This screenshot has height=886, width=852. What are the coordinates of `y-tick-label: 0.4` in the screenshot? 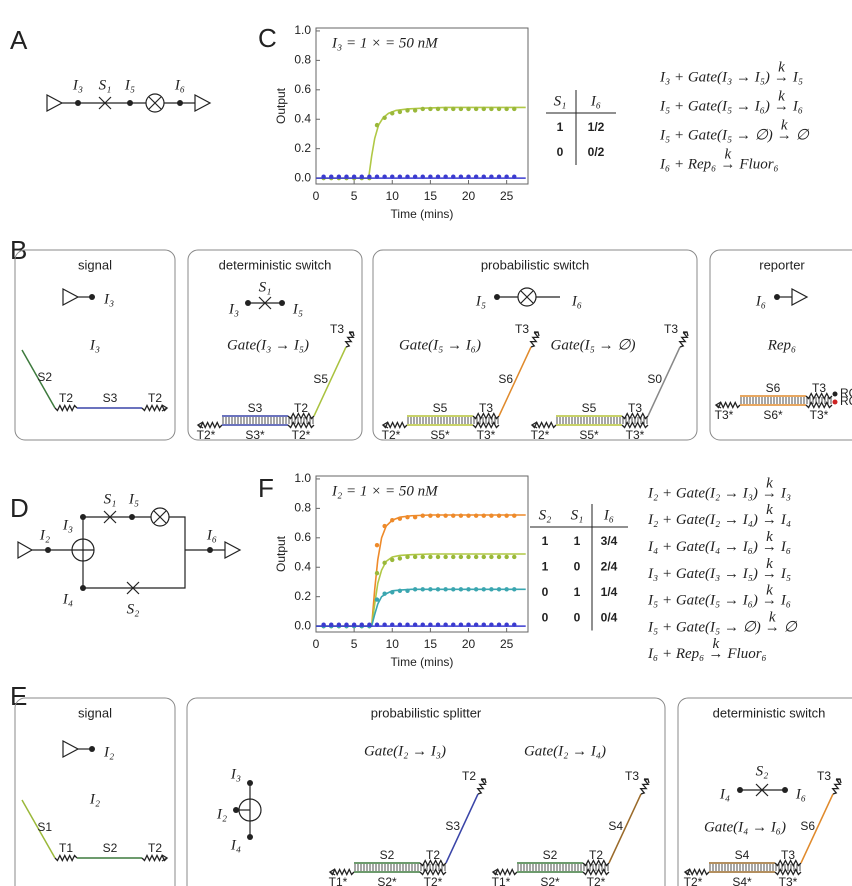 It's located at (302, 566).